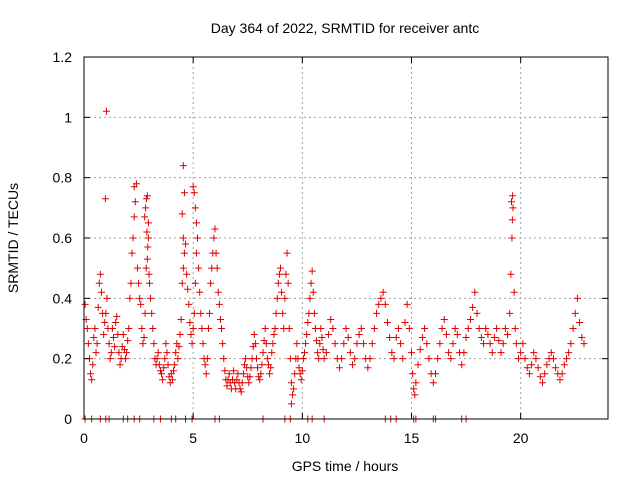 The width and height of the screenshot is (640, 480). What do you see at coordinates (412, 438) in the screenshot?
I see `x-tick-label: 15` at bounding box center [412, 438].